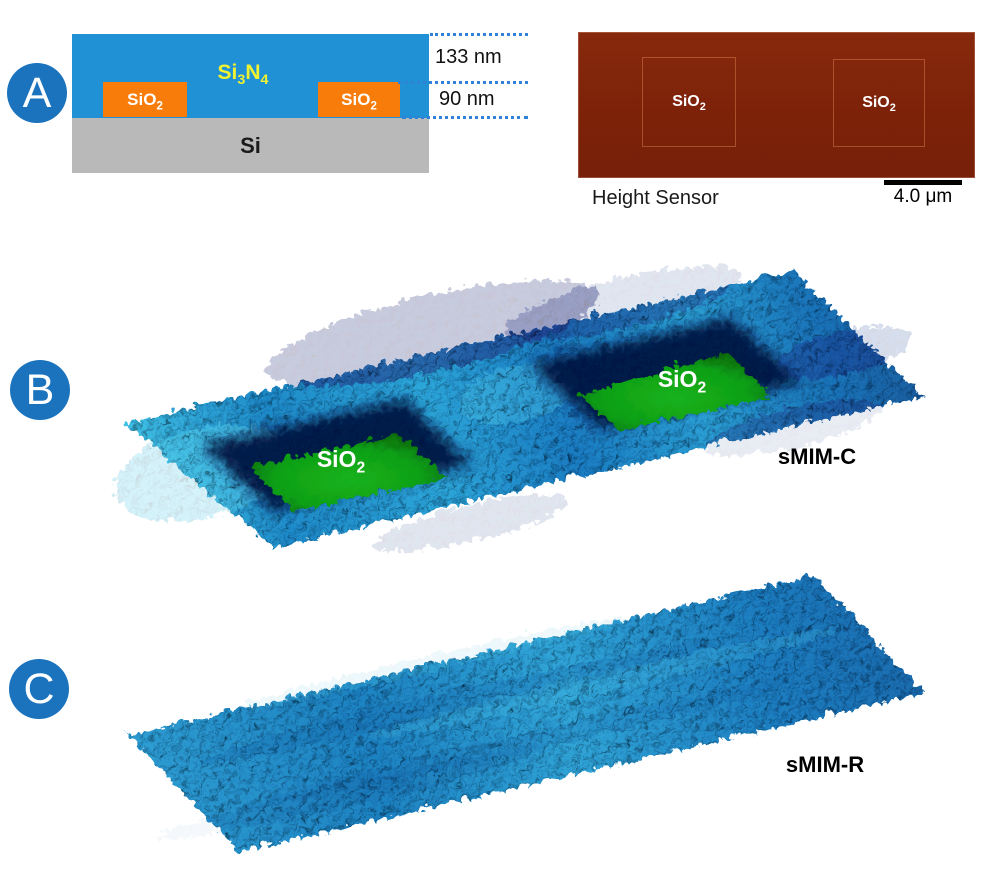  Describe the element at coordinates (825, 764) in the screenshot. I see `mode-label-smim-r: sMIM-R` at that location.